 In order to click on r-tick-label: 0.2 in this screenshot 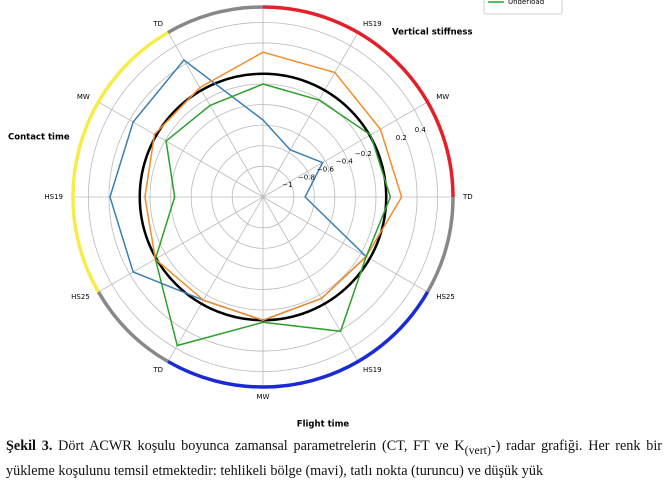, I will do `click(401, 138)`.